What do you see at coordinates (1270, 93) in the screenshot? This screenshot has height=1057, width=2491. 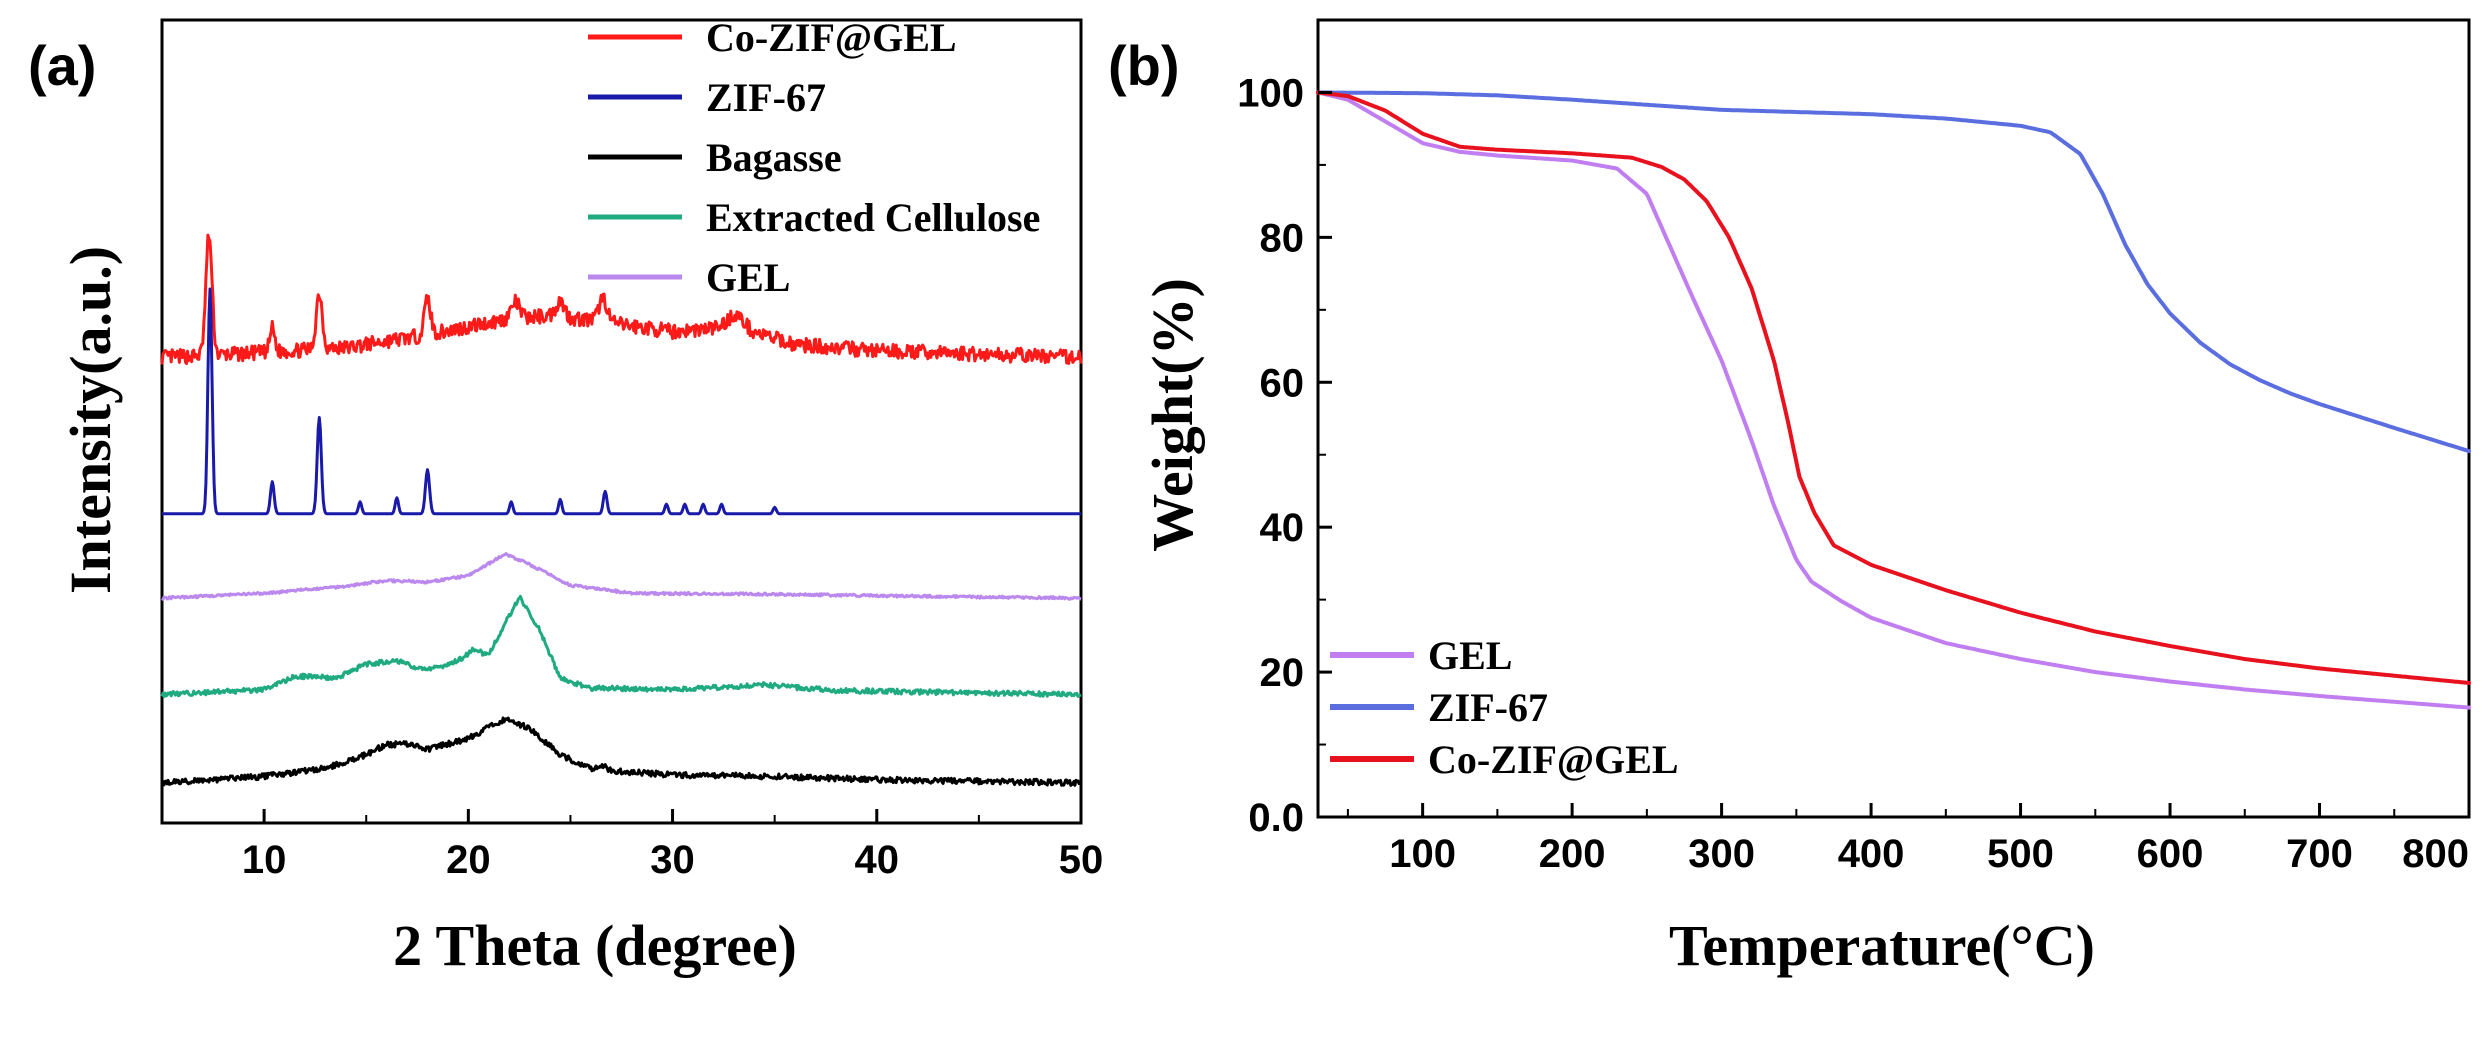 I see `y-tick-label: 100` at bounding box center [1270, 93].